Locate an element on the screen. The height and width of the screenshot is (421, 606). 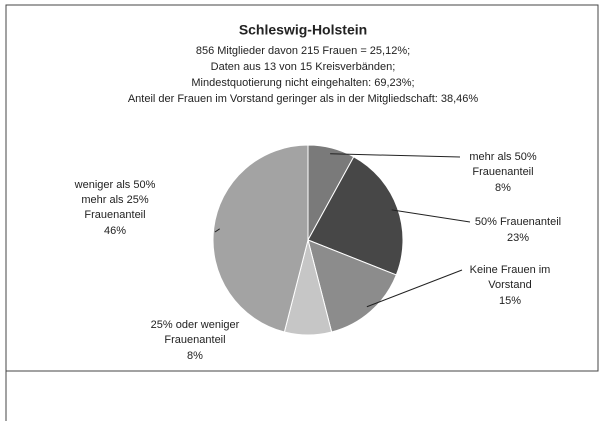
chart-subtitle: Daten aus 13 von 15 Kreisverbänden; is located at coordinates (303, 67).